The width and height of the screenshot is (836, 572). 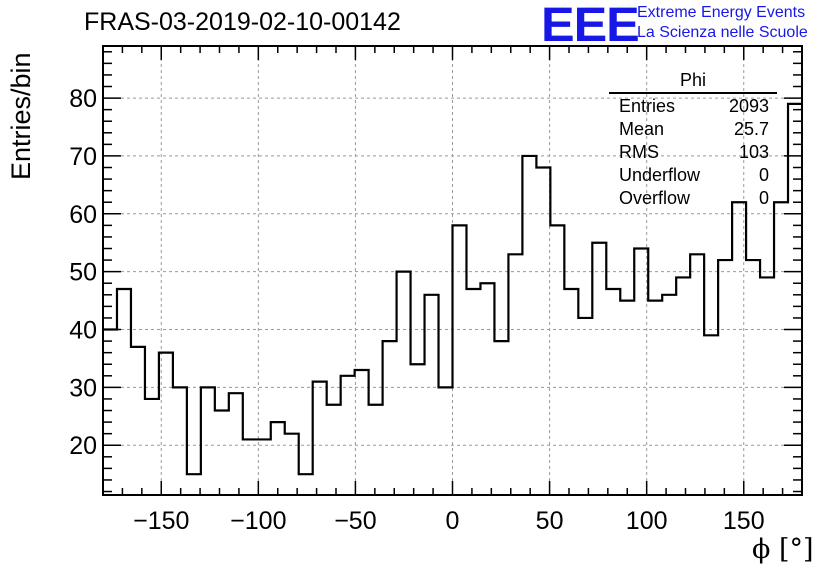 What do you see at coordinates (744, 521) in the screenshot?
I see `x-tick-label: 150` at bounding box center [744, 521].